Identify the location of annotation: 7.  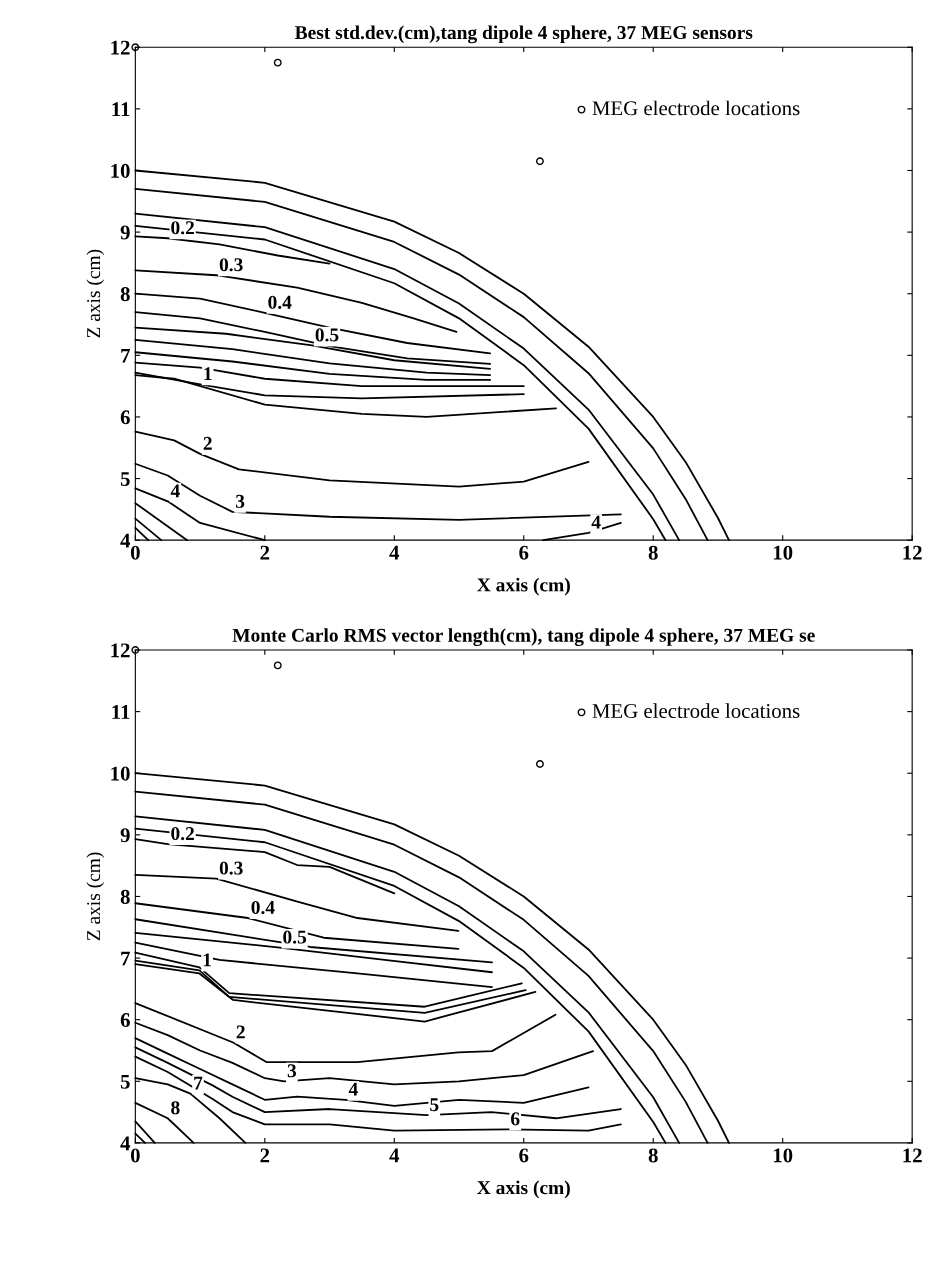
(198, 1083).